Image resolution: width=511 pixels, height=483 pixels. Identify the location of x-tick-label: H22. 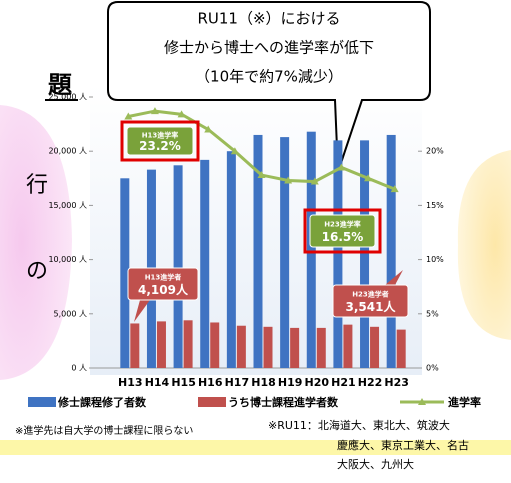
(370, 382).